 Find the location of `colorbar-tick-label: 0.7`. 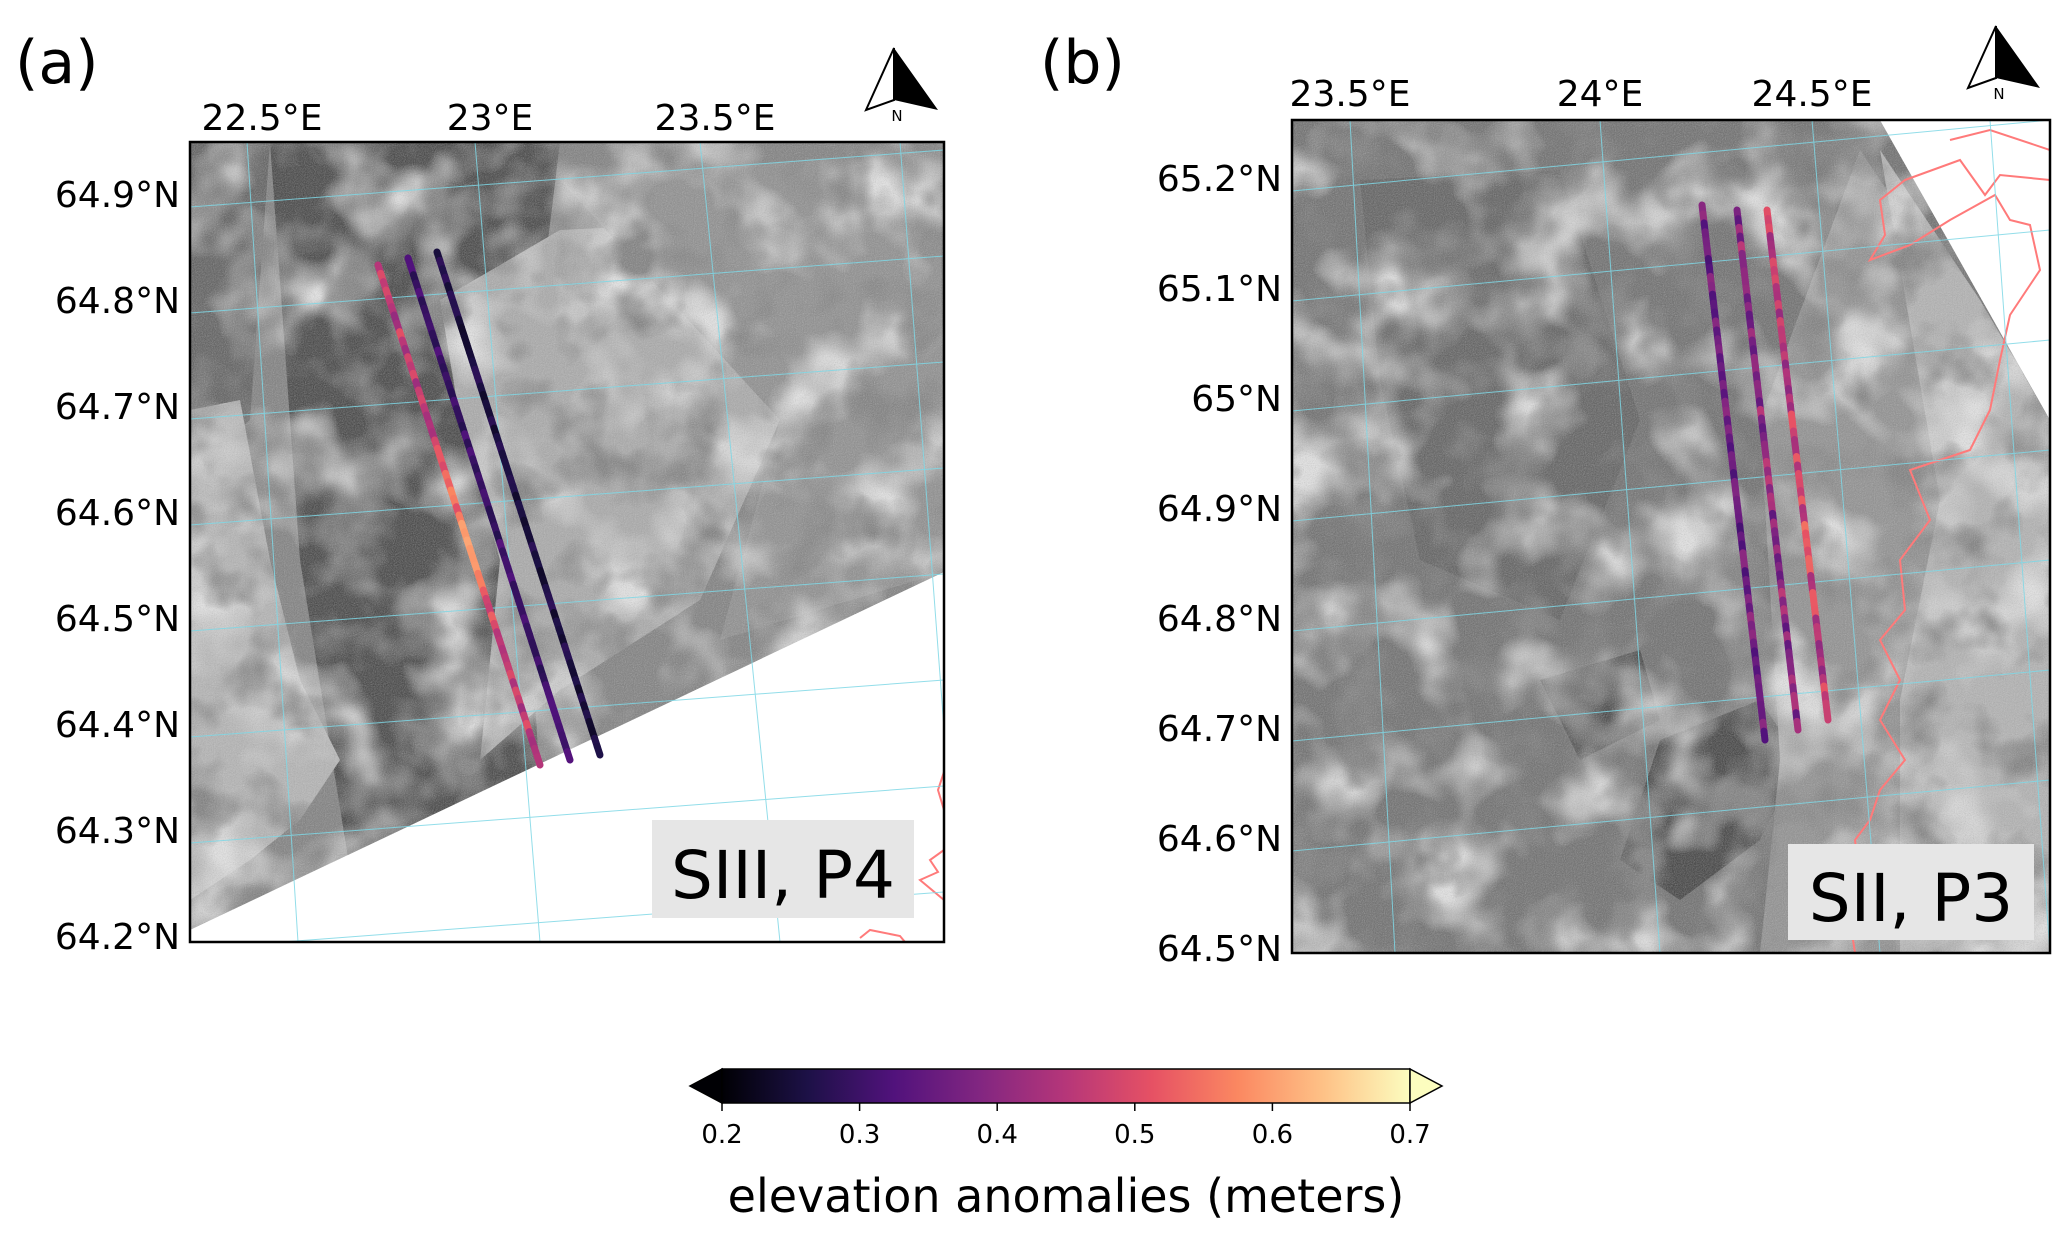

colorbar-tick-label: 0.7 is located at coordinates (1409, 1135).